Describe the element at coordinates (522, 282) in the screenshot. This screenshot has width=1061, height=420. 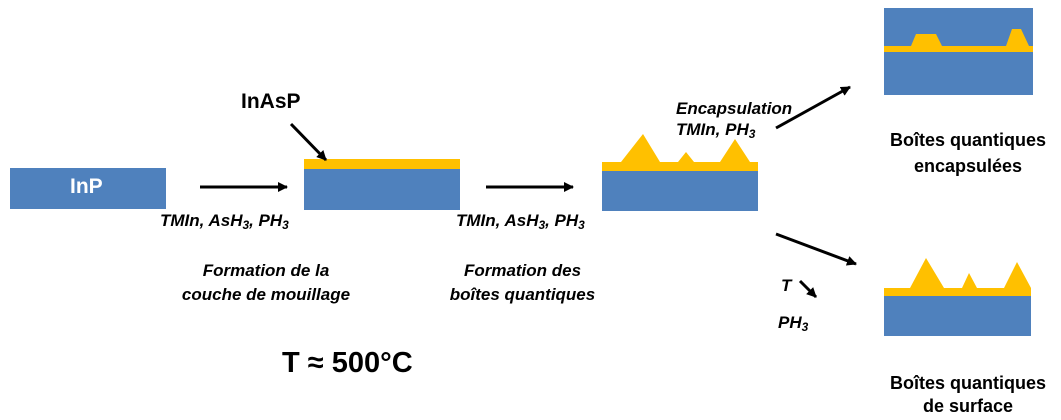
I see `quantum-dots-caption: Formation des boîtes quantiques` at that location.